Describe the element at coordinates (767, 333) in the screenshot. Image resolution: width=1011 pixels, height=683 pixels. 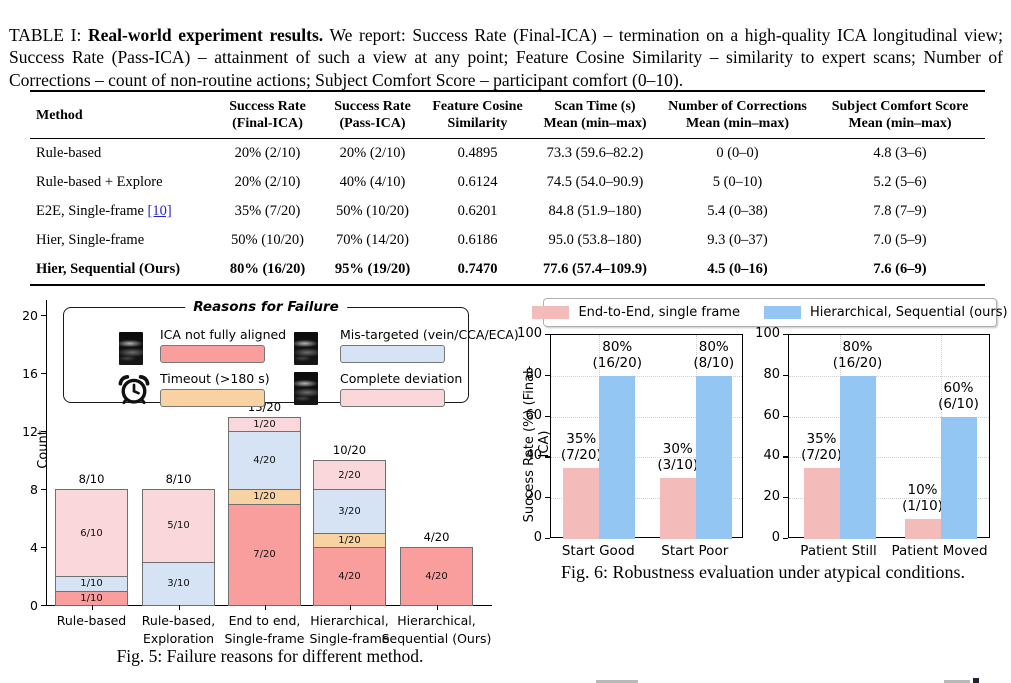
I see `fig6-y-tick-label: 100` at that location.